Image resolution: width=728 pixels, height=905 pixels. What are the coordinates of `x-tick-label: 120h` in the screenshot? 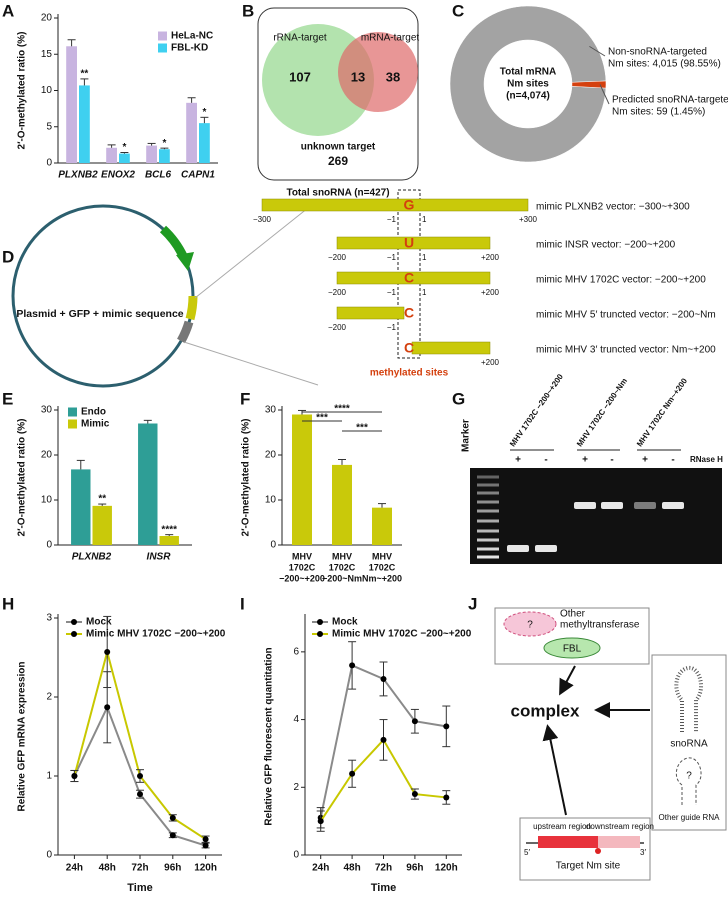 It's located at (446, 868).